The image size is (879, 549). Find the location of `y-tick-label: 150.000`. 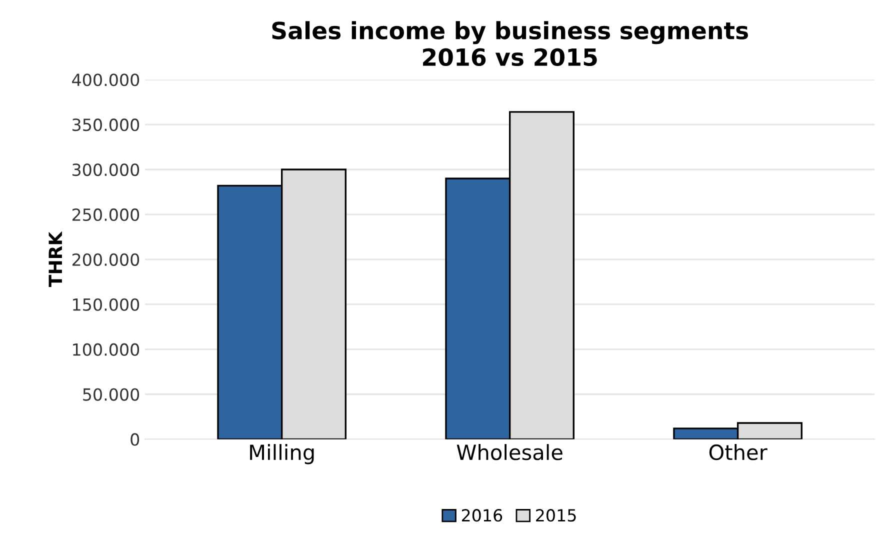

y-tick-label: 150.000 is located at coordinates (106, 304).